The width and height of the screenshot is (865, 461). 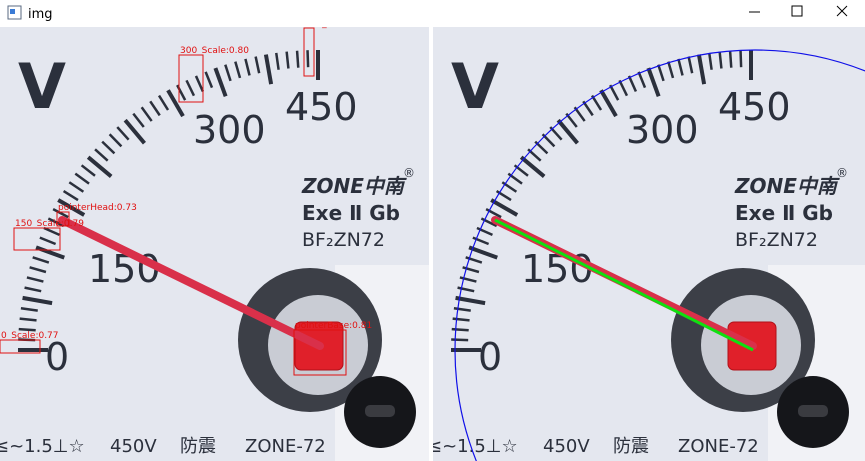 What do you see at coordinates (431, 244) in the screenshot?
I see `divider` at bounding box center [431, 244].